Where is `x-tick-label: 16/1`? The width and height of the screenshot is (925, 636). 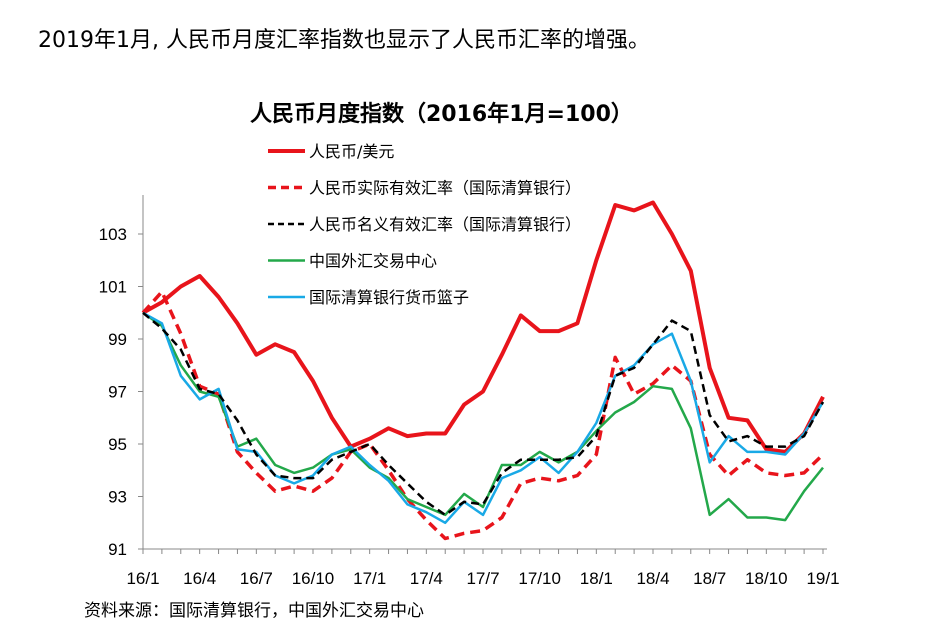 x-tick-label: 16/1 is located at coordinates (142, 578).